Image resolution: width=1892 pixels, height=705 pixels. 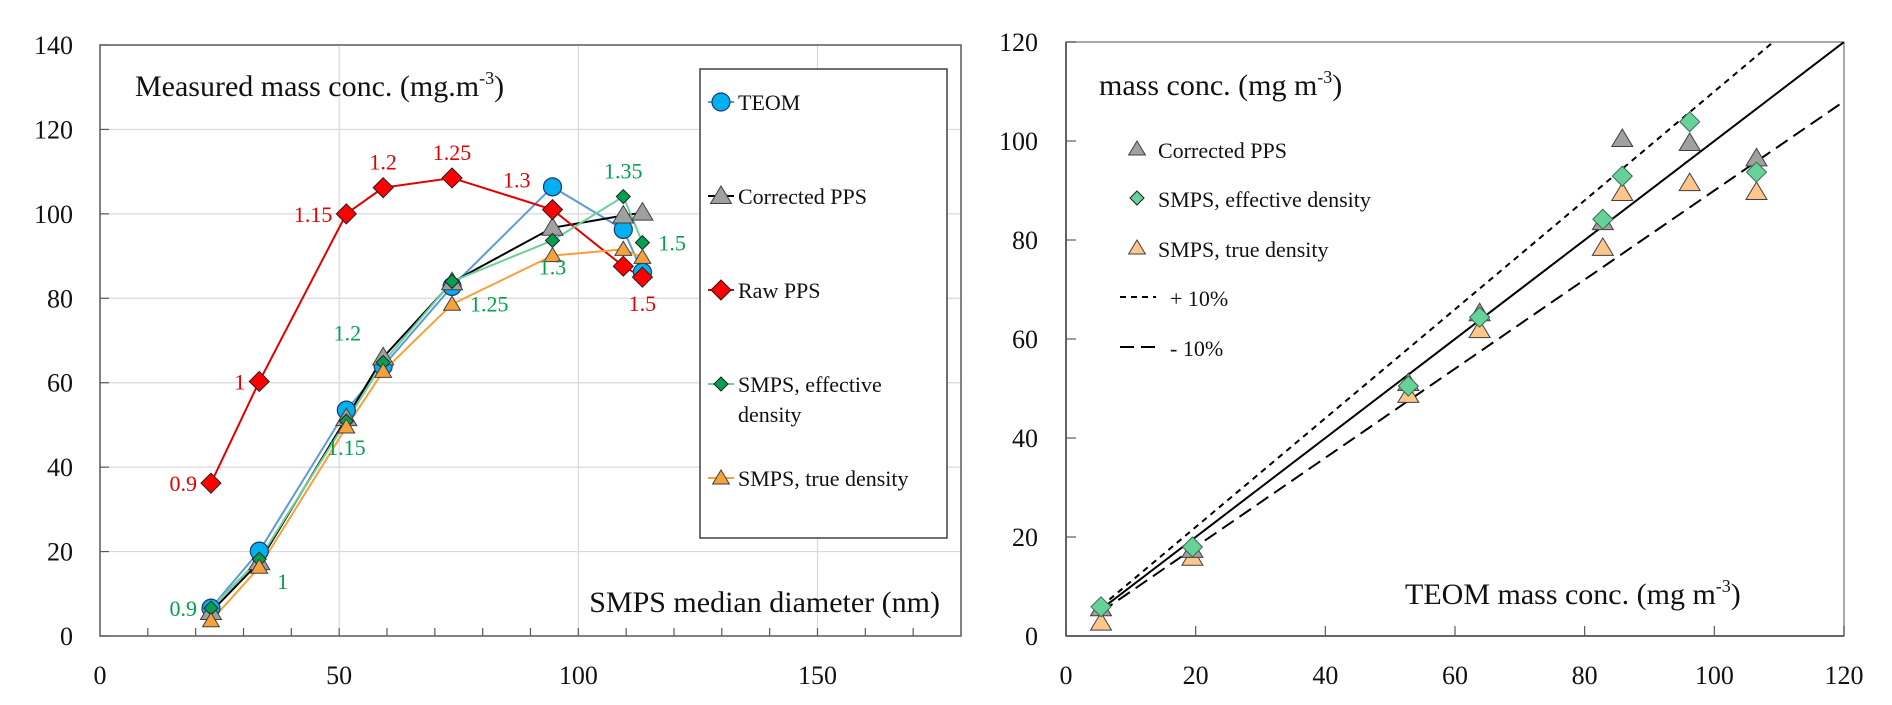 What do you see at coordinates (1844, 675) in the screenshot?
I see `right-x-tick-label: 120` at bounding box center [1844, 675].